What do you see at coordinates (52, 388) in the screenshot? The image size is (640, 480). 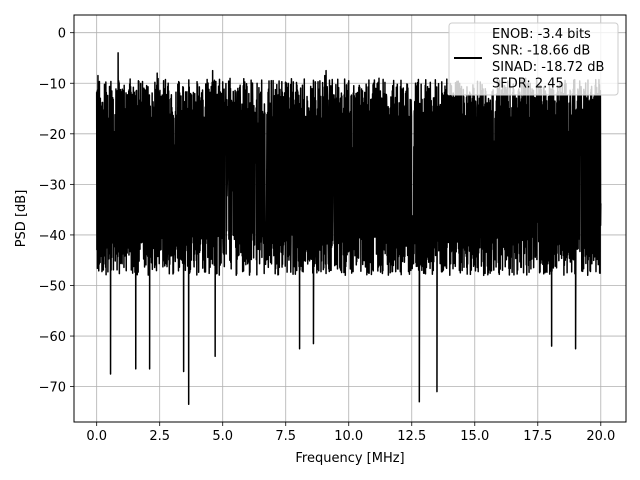 I see `y-tick-label: −70` at bounding box center [52, 388].